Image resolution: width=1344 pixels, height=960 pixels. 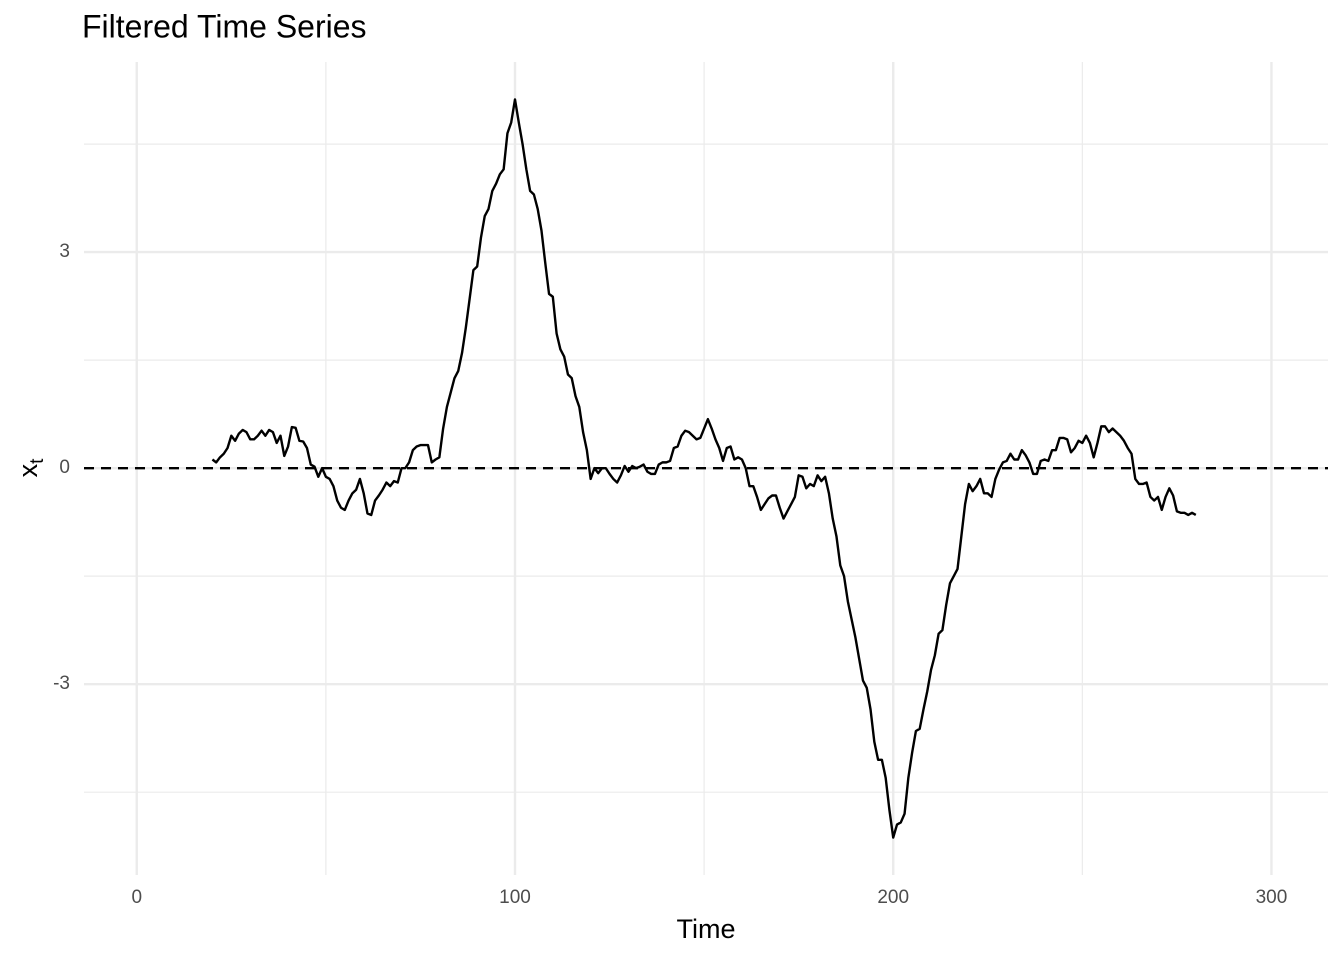 I want to click on y-label-subscript: t, so click(x=37, y=461).